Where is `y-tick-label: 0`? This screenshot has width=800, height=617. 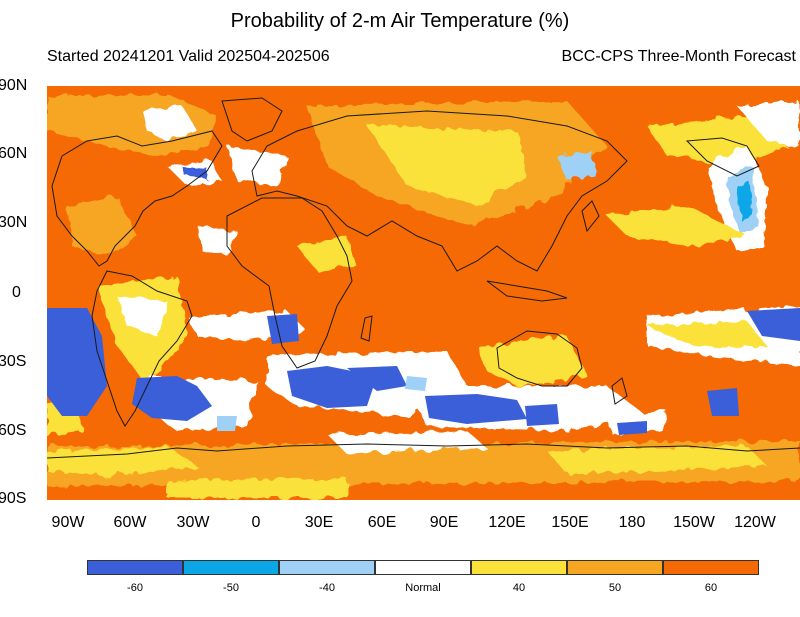
y-tick-label: 0 is located at coordinates (16, 292).